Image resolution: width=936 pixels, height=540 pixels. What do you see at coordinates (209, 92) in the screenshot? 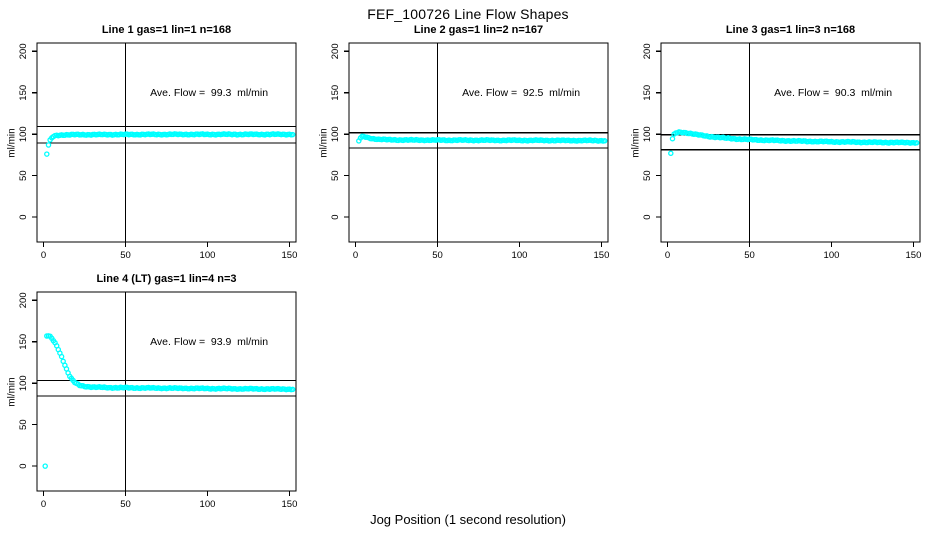
I see `ave-flow-annotation: Ave. Flow = 99.3 ml/min` at bounding box center [209, 92].